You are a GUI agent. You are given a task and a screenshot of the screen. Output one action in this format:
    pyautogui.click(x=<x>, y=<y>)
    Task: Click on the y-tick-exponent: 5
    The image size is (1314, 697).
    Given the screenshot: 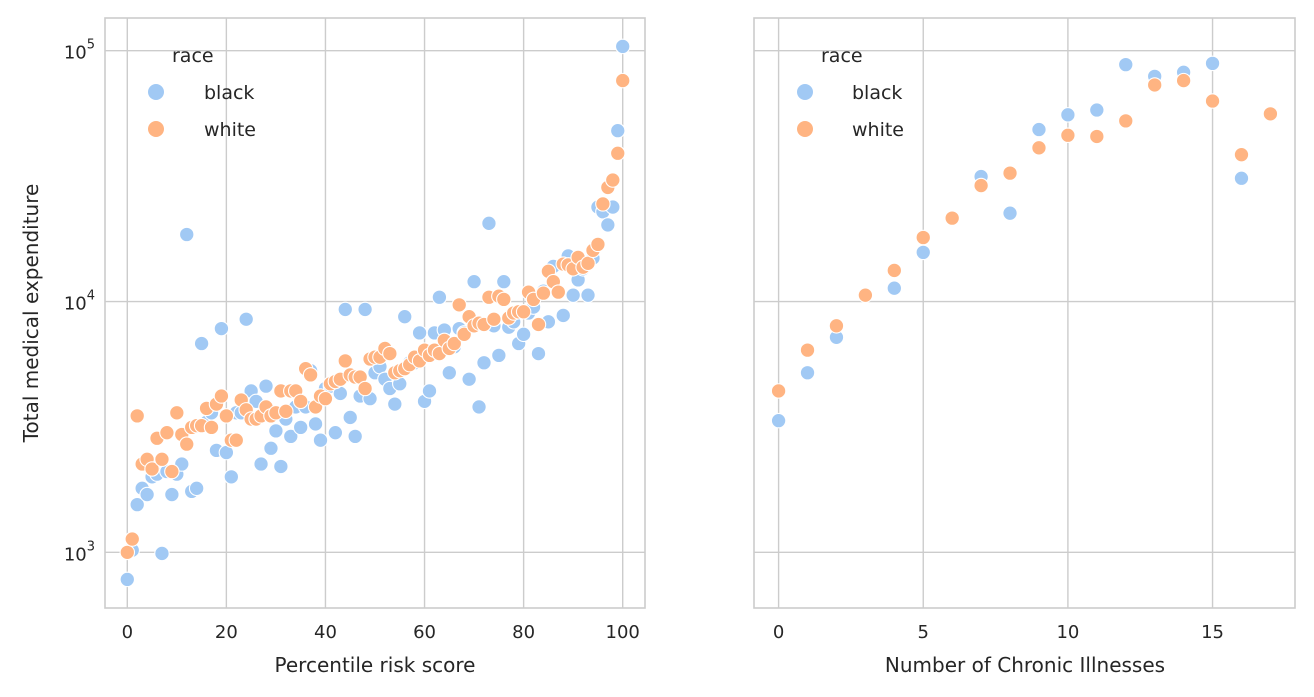 What is the action you would take?
    pyautogui.click(x=91, y=45)
    